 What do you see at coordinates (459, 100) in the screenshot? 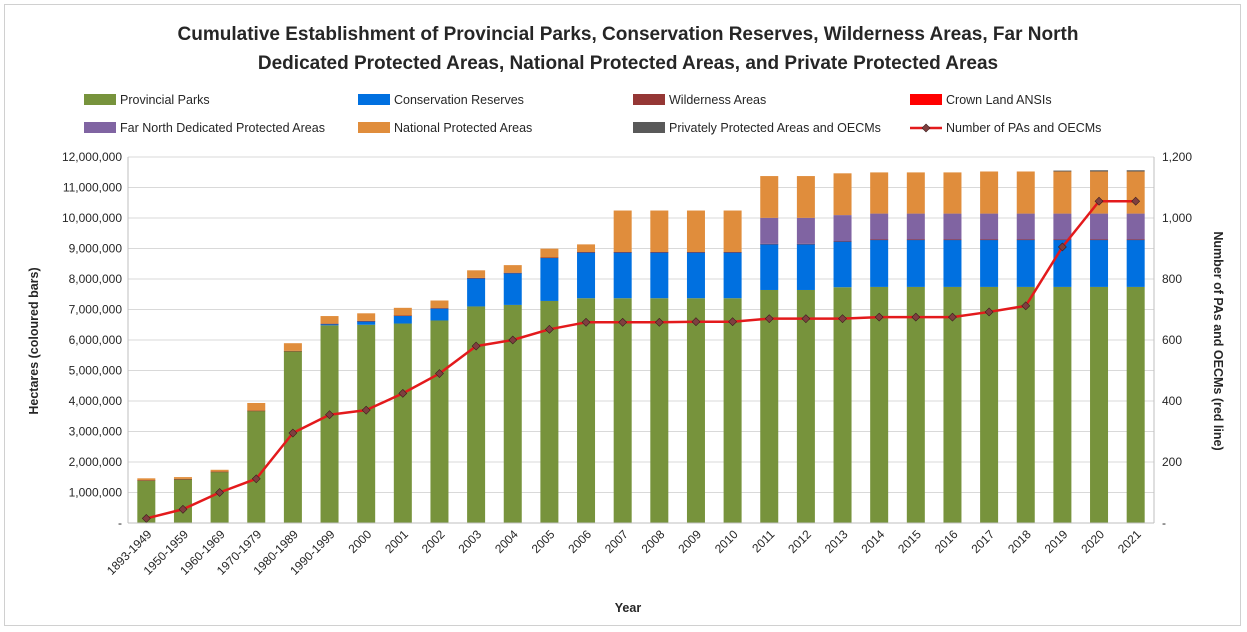
I see `legend-label: Conservation Reserves` at bounding box center [459, 100].